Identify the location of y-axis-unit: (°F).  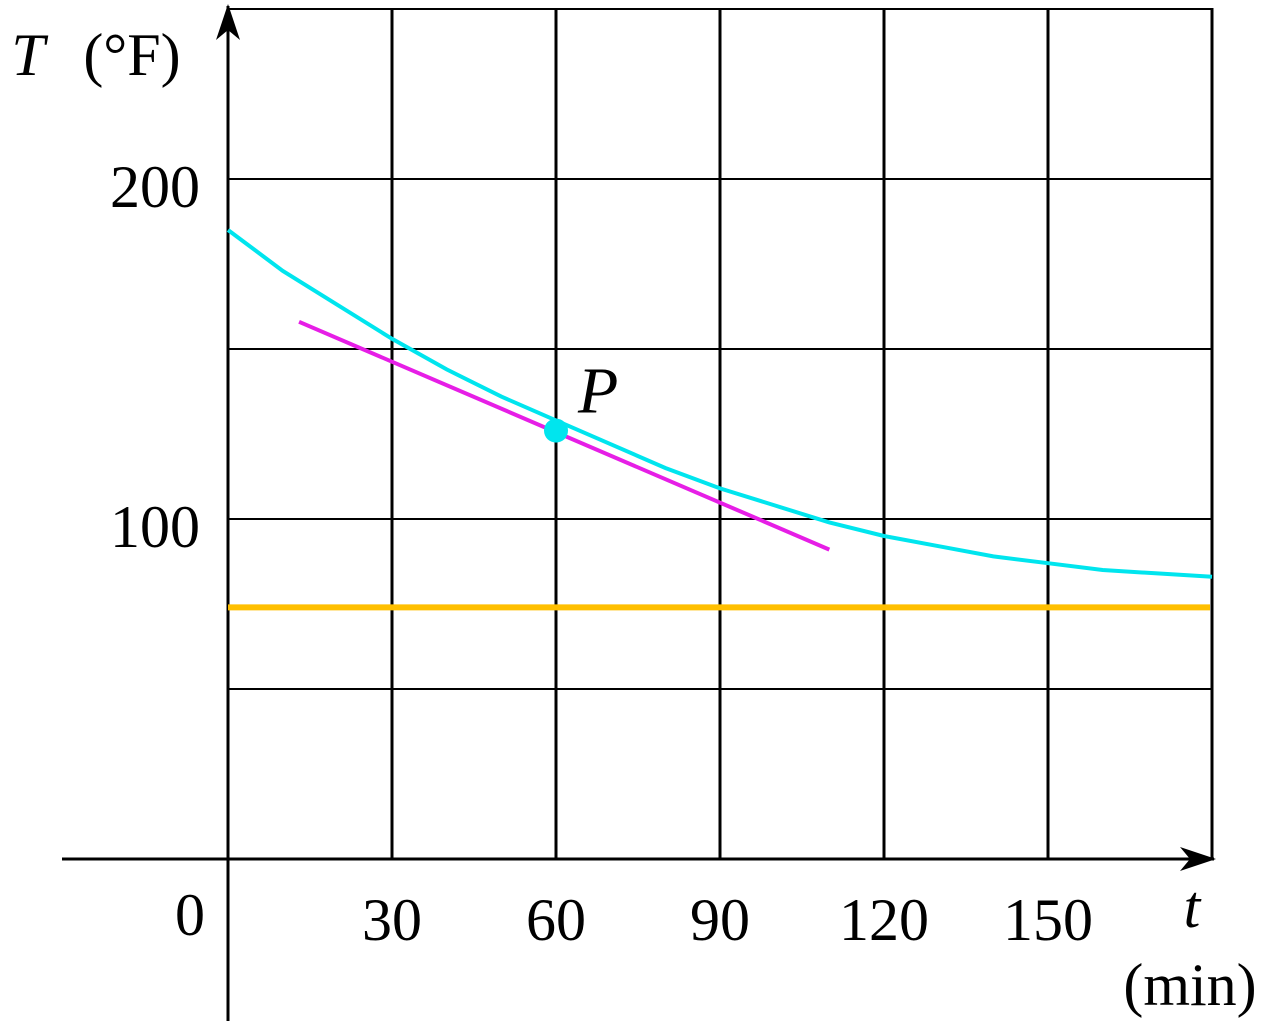
(131, 55).